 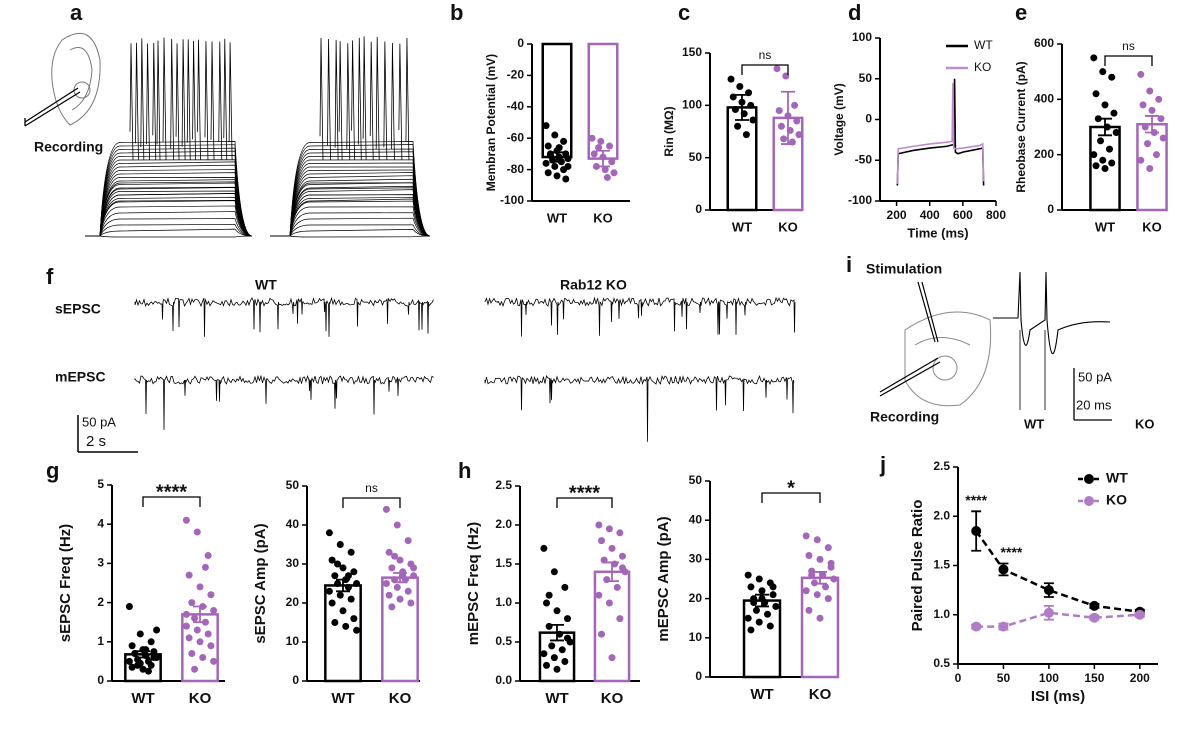 I want to click on y-tick-label: 1.5, so click(x=941, y=565).